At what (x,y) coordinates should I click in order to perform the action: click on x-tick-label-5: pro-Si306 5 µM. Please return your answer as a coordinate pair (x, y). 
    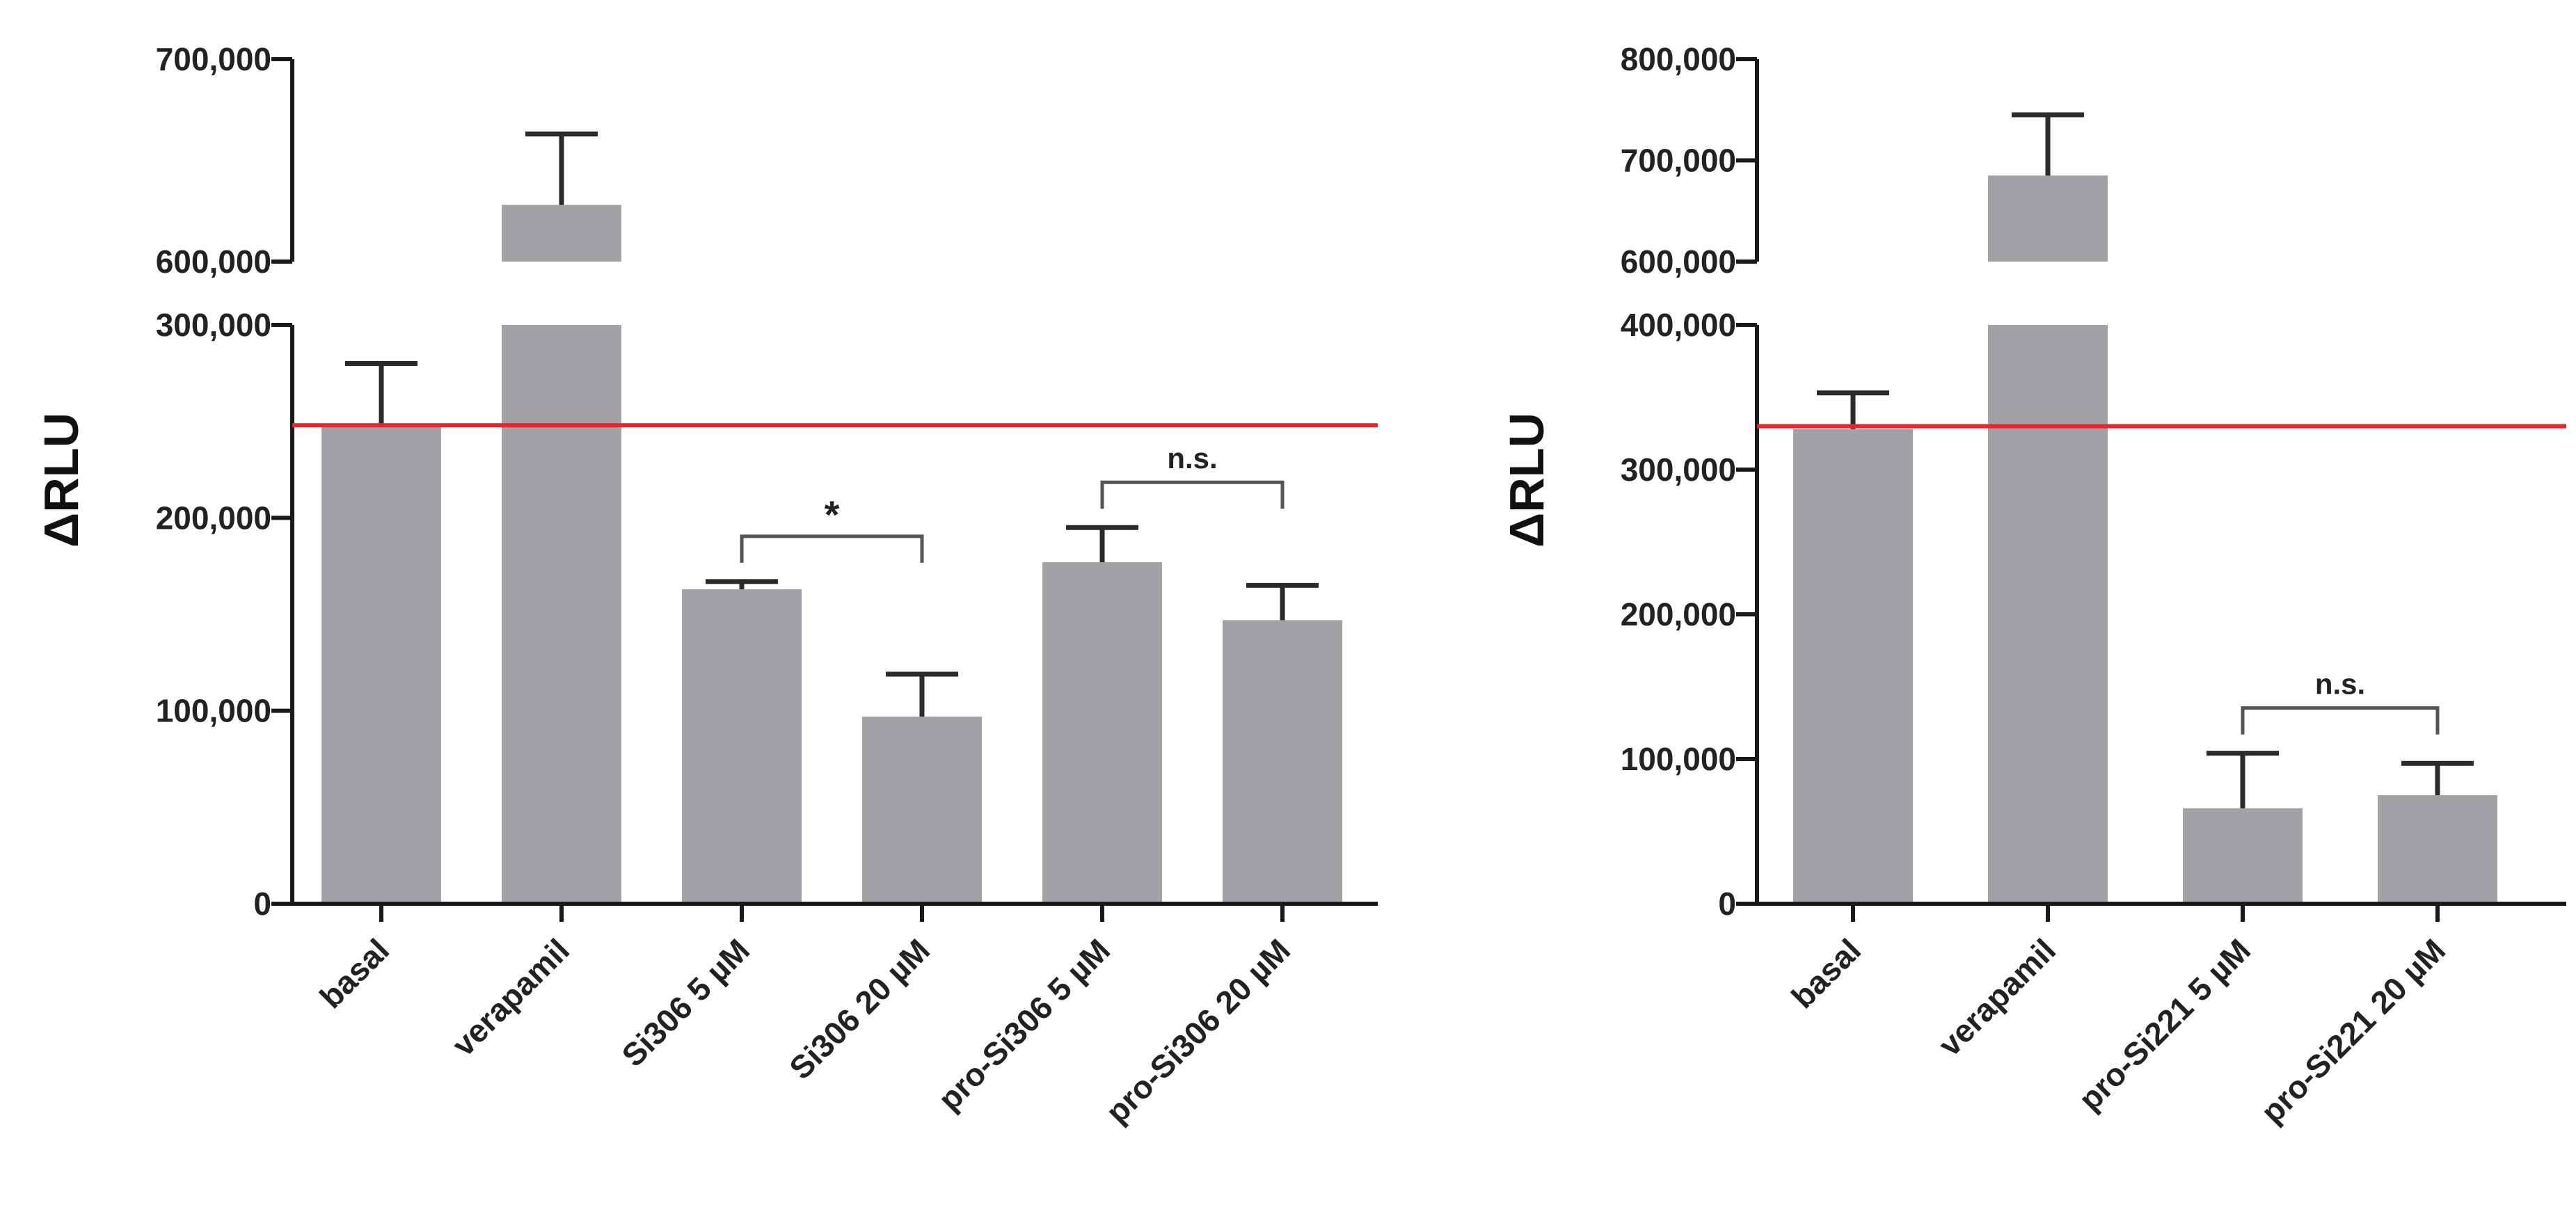
    Looking at the image, I should click on (1024, 1025).